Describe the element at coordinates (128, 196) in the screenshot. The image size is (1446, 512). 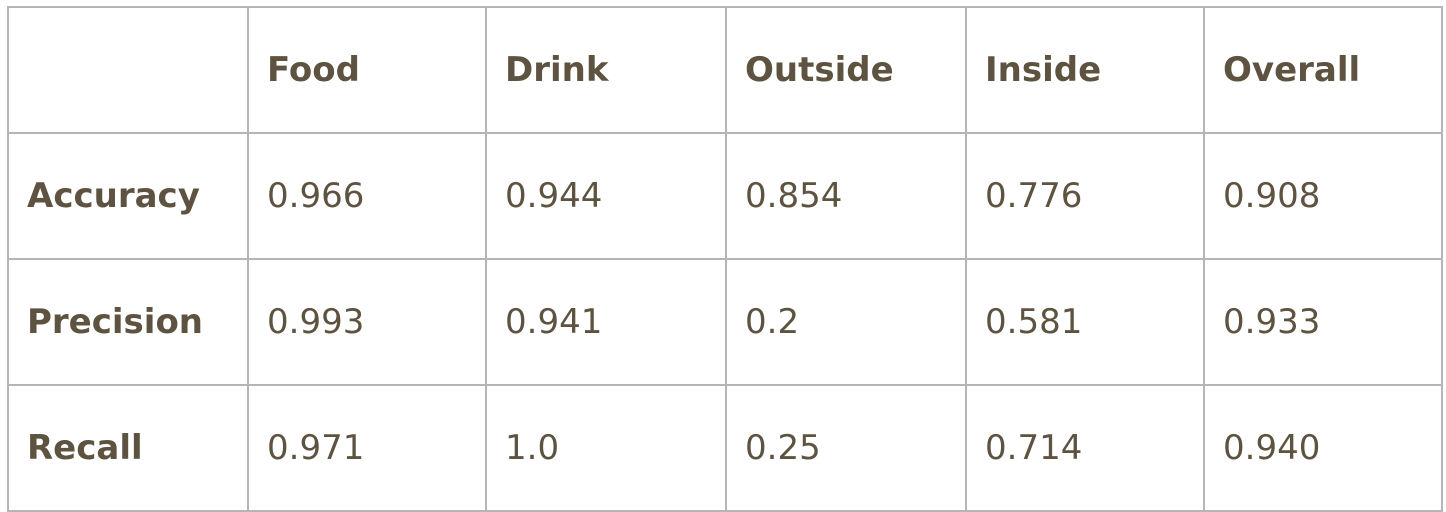
I see `row-header-accuracy: Accuracy` at that location.